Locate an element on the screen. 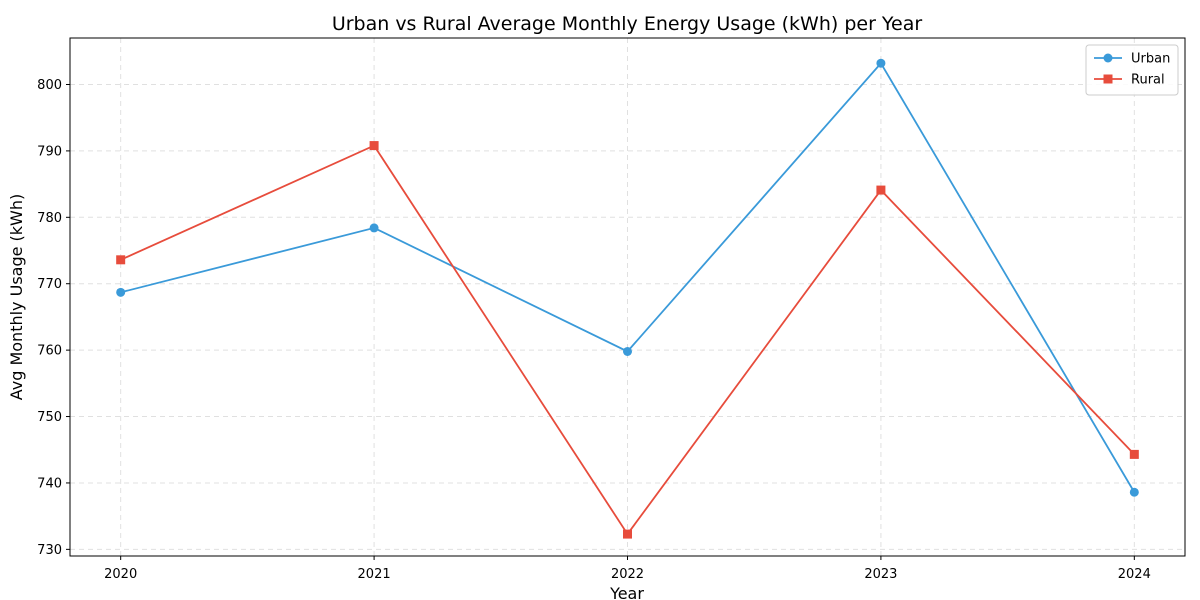  legend: Urban Rural is located at coordinates (1132, 70).